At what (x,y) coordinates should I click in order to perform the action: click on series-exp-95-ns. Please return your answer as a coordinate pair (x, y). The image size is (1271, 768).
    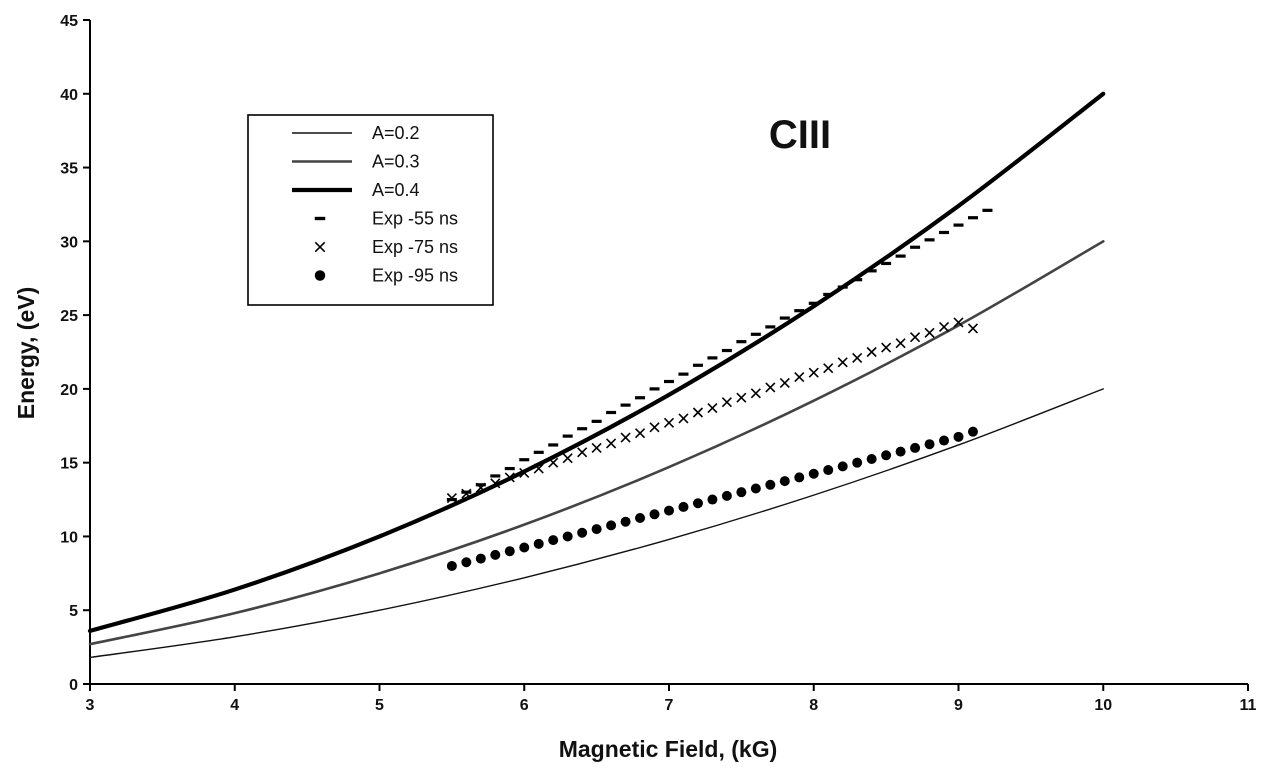
    Looking at the image, I should click on (712, 498).